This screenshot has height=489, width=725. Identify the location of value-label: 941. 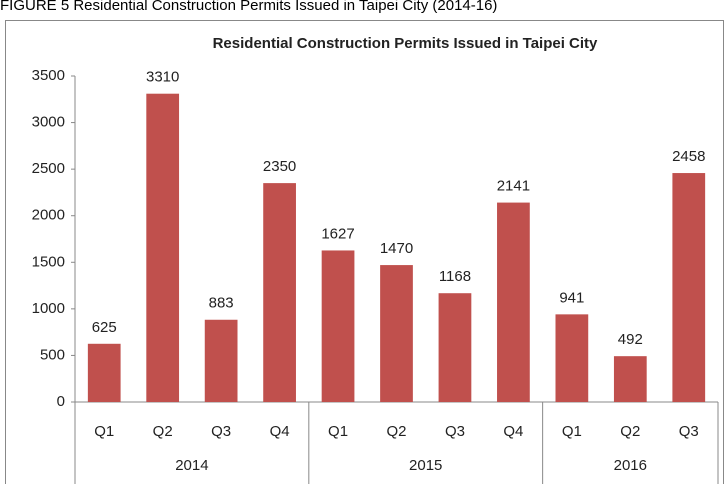
(571, 297).